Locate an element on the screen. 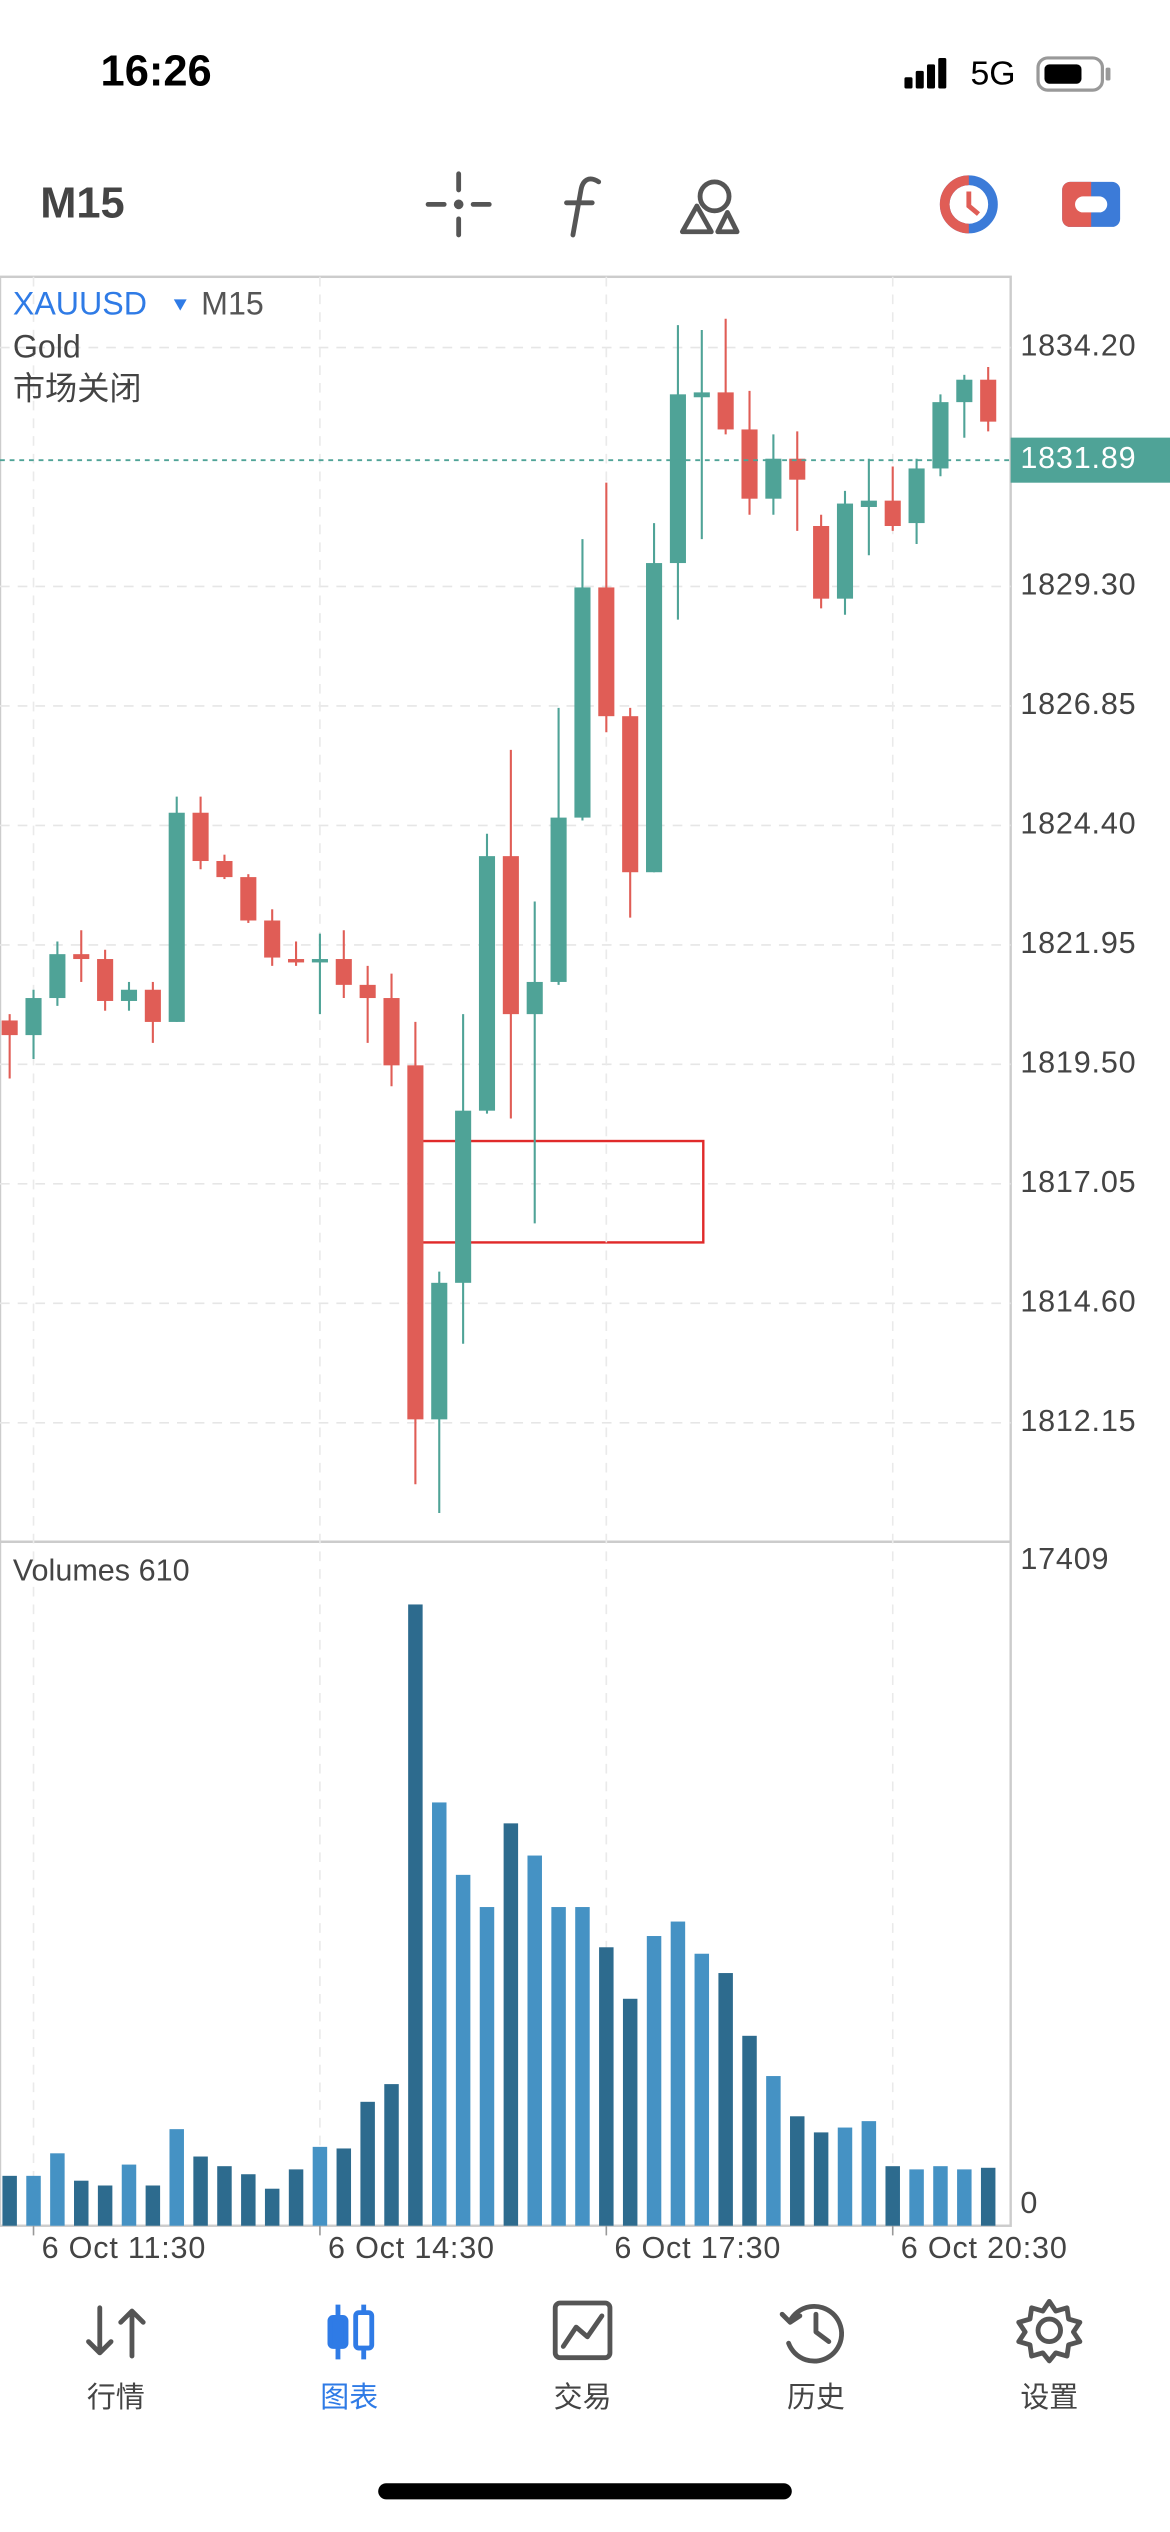 The width and height of the screenshot is (1170, 2532). x-tick-label: 6 Oct 17:30 is located at coordinates (697, 2248).